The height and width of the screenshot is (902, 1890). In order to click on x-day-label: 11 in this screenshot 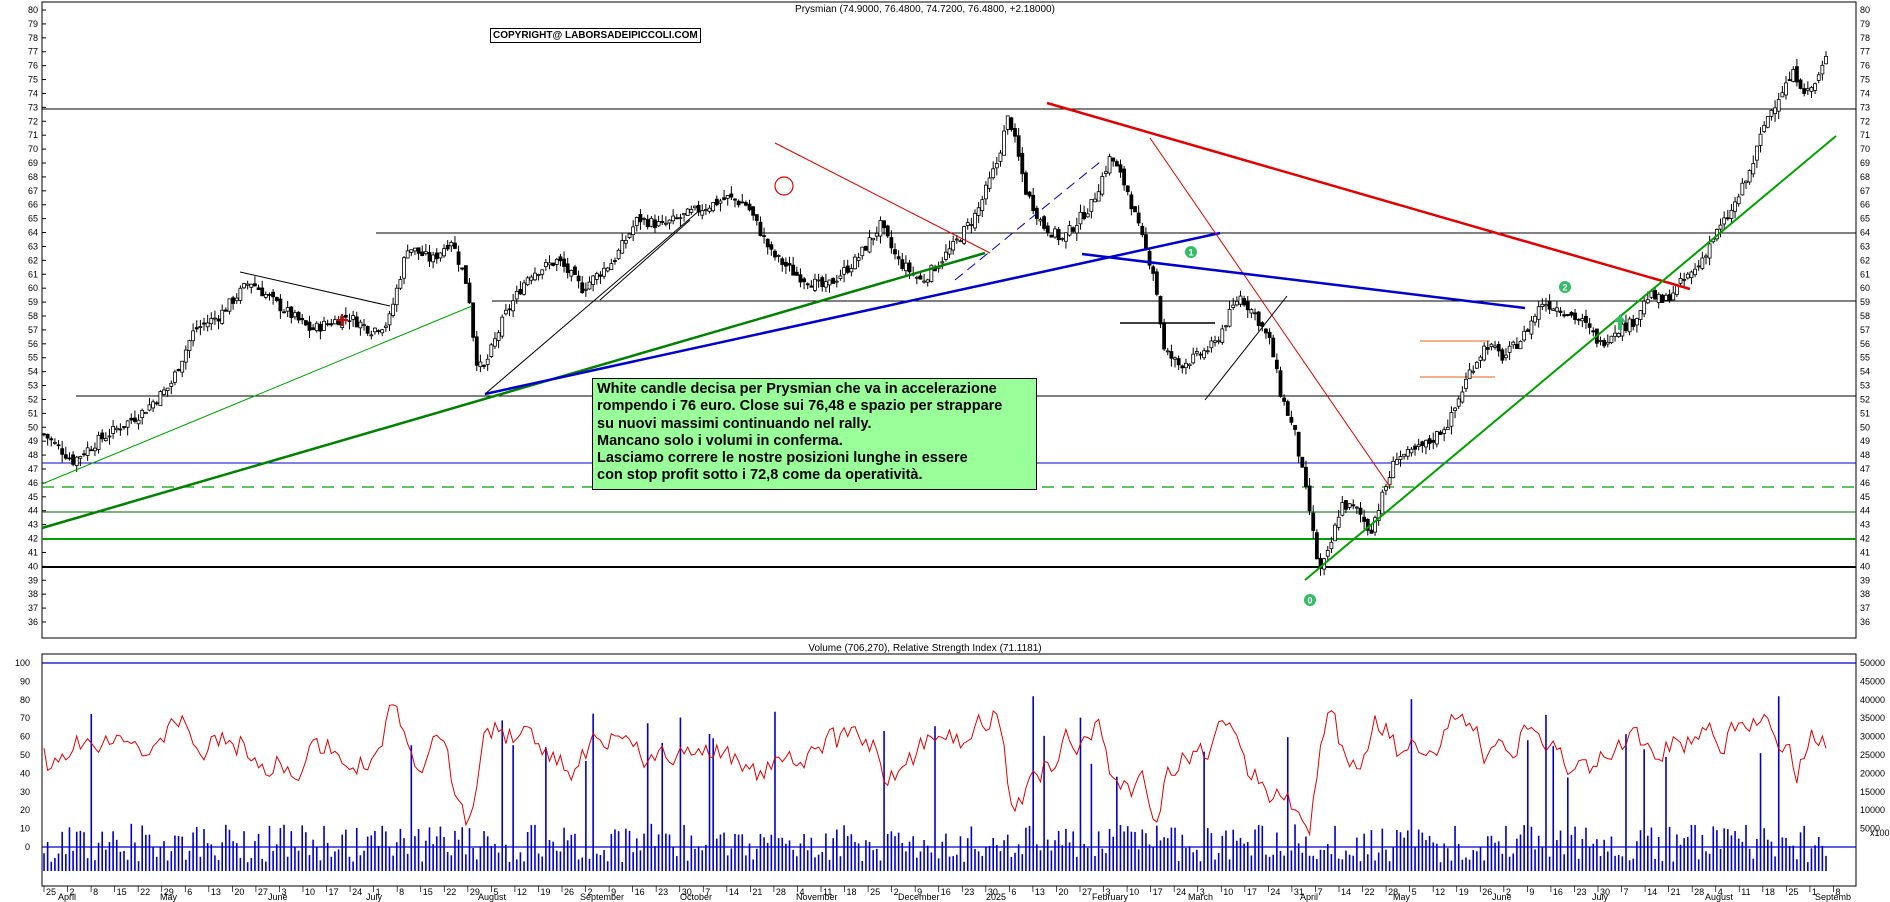, I will do `click(827, 892)`.